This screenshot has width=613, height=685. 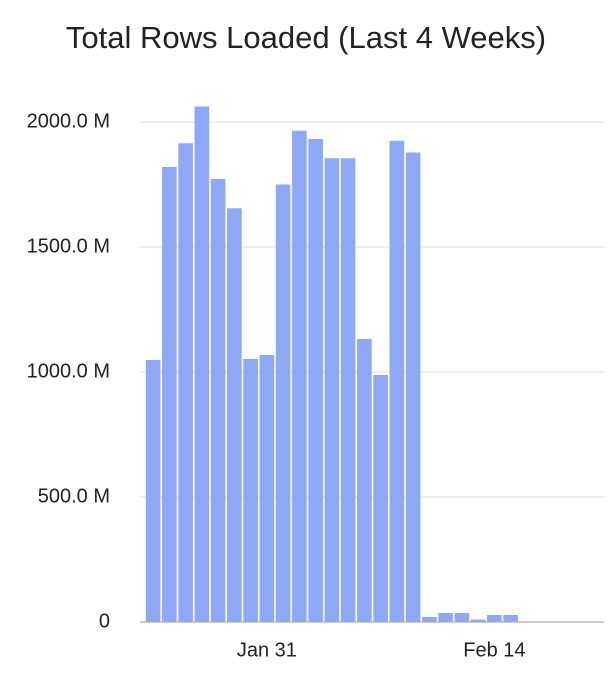 What do you see at coordinates (104, 621) in the screenshot?
I see `y-tick-label: 0` at bounding box center [104, 621].